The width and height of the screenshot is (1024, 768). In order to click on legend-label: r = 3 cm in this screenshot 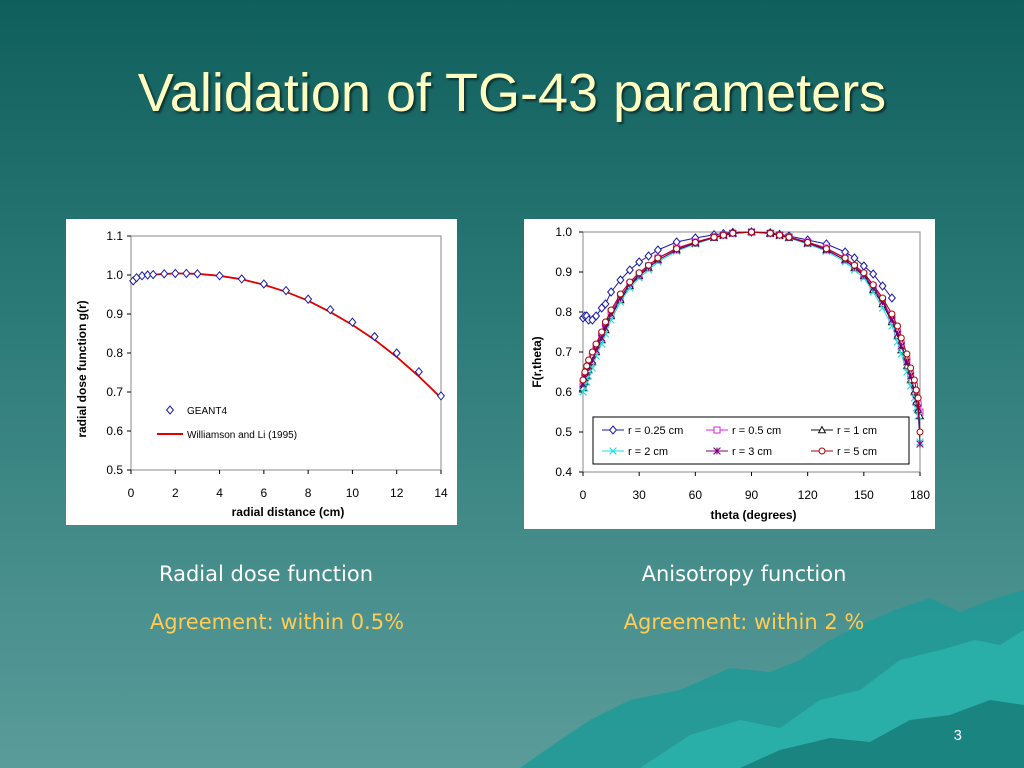, I will do `click(752, 452)`.